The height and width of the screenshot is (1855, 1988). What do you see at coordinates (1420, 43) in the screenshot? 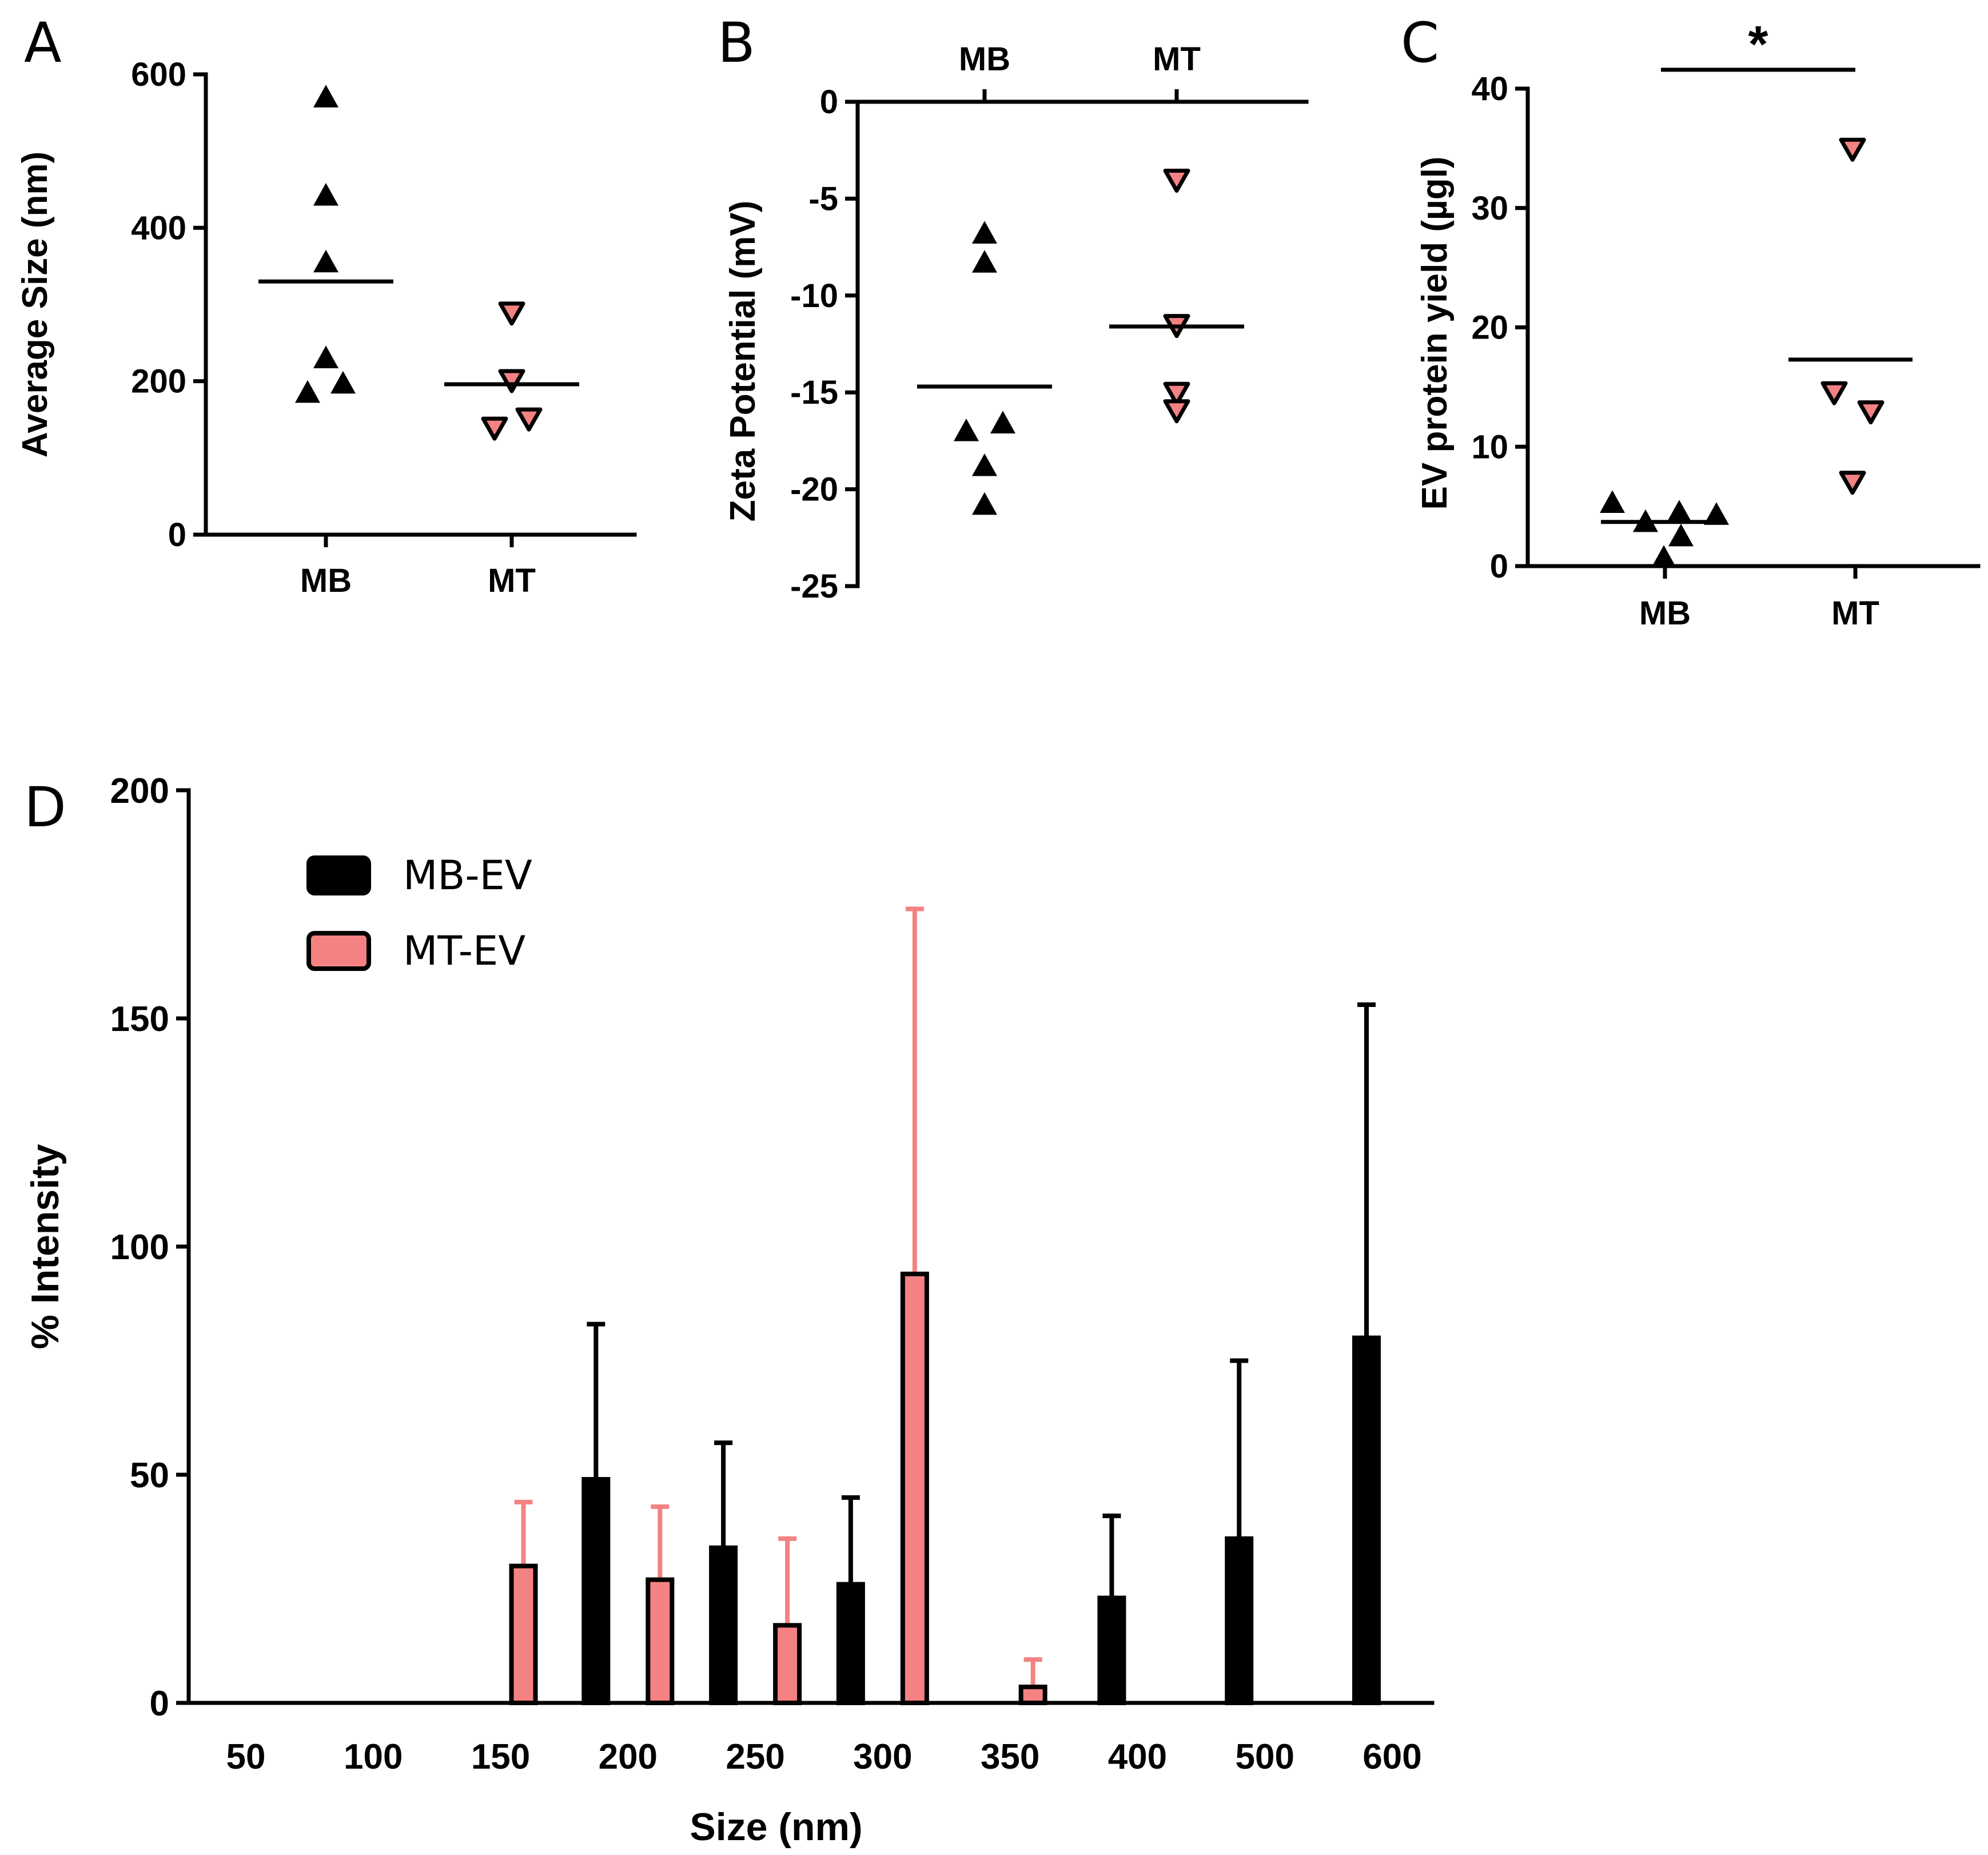
I see `panel-label-c: C` at bounding box center [1420, 43].